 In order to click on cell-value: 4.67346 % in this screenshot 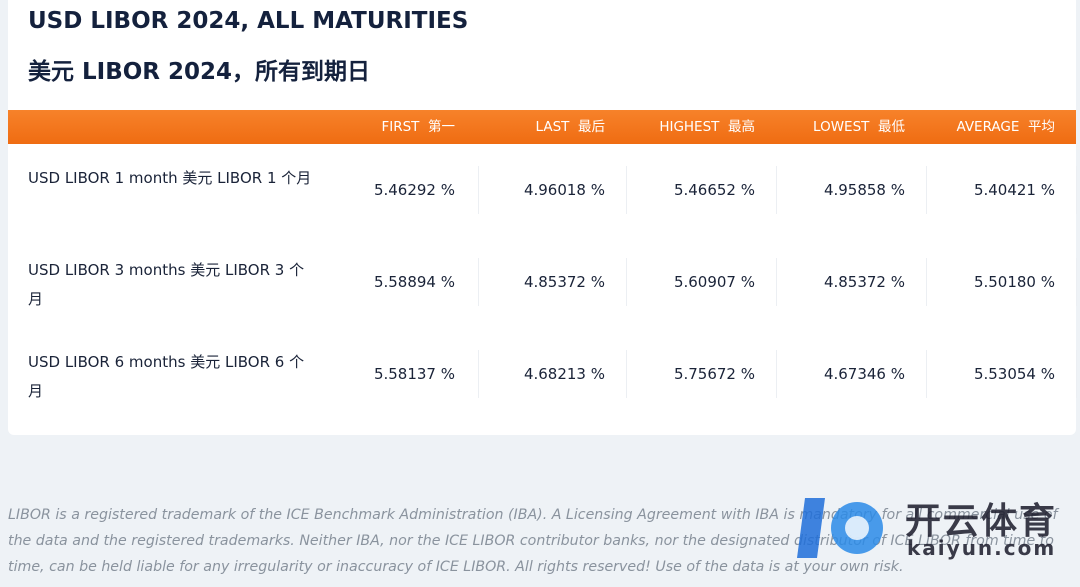, I will do `click(864, 374)`.